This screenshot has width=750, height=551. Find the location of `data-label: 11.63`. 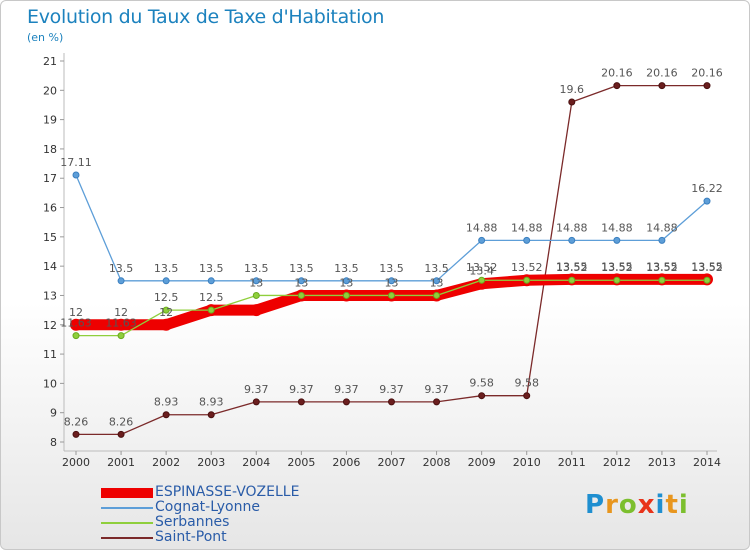

data-label: 11.63 is located at coordinates (76, 323).